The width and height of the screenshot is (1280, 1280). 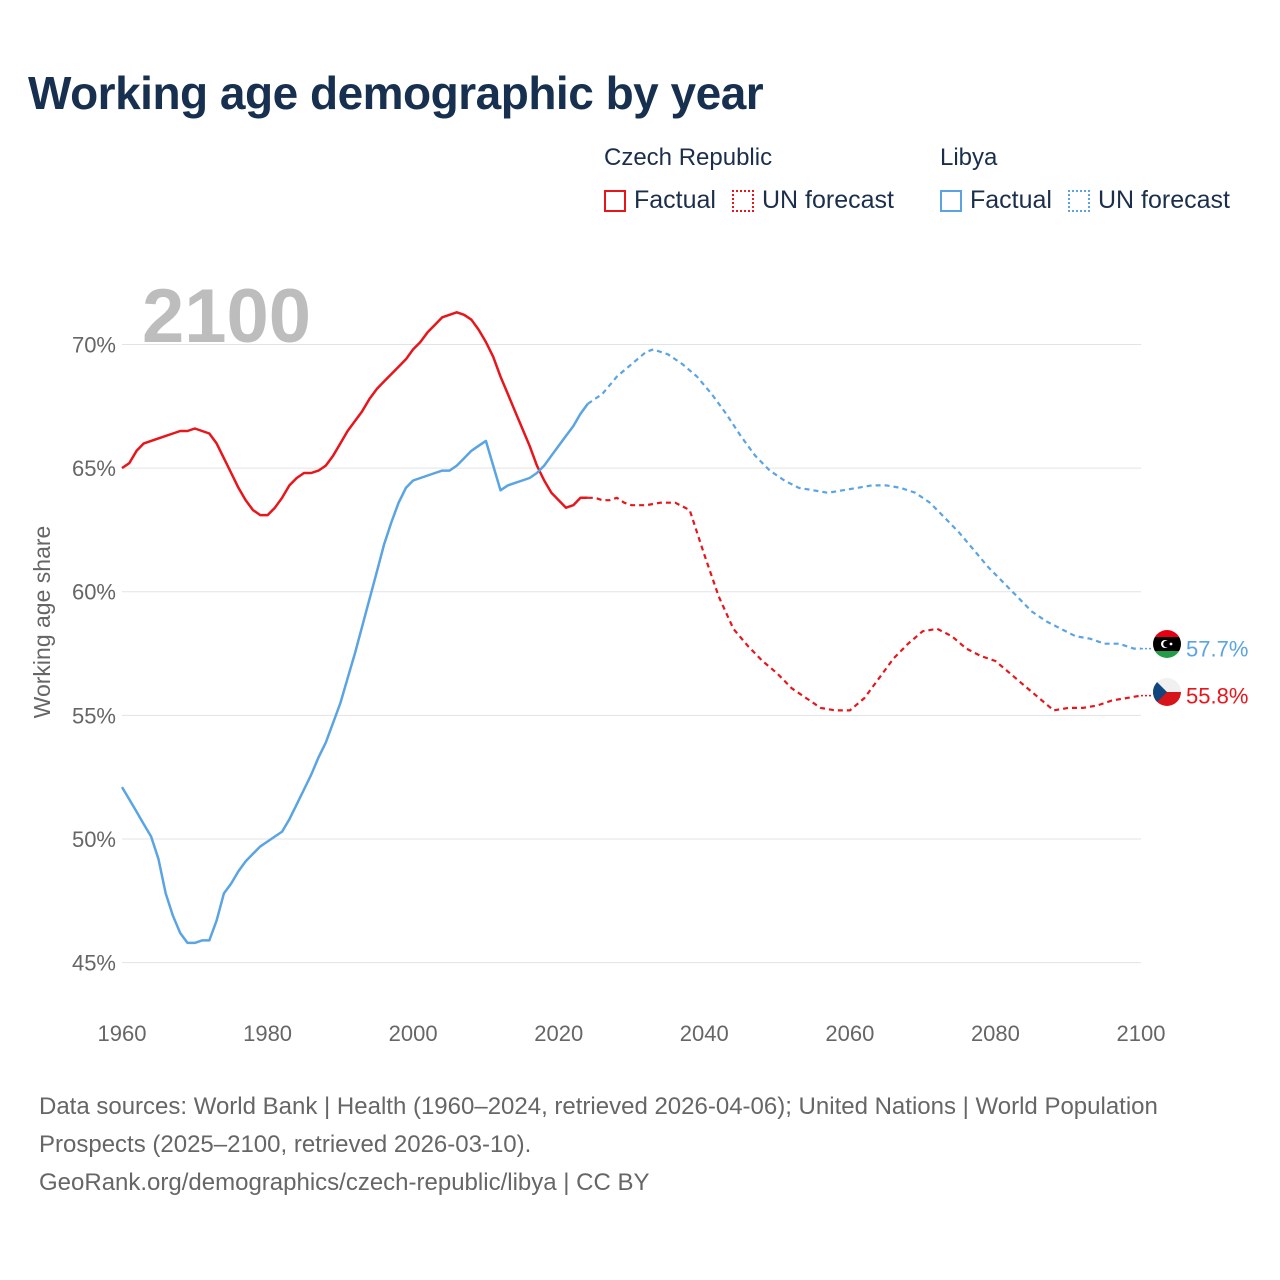 I want to click on legend-czech-forecast: UN forecast, so click(x=812, y=200).